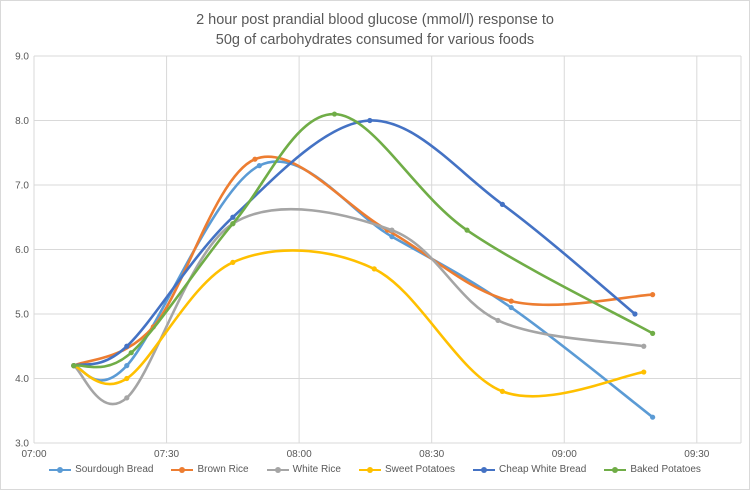  I want to click on y-tick-label: 6.0, so click(22, 250).